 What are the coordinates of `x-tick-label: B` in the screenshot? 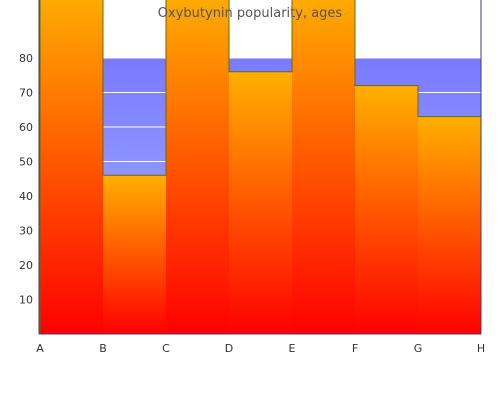 It's located at (103, 348).